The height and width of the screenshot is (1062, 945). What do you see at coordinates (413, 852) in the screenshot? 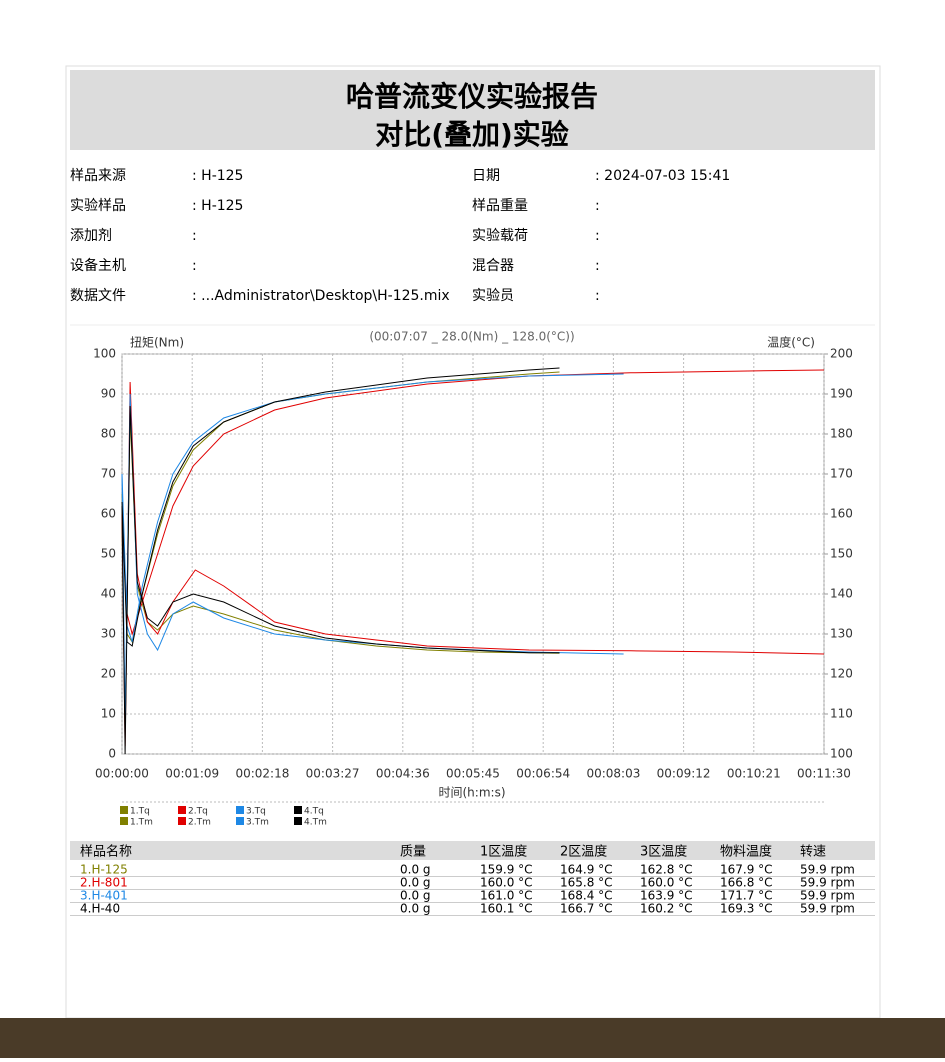
I see `table-header: 质量` at bounding box center [413, 852].